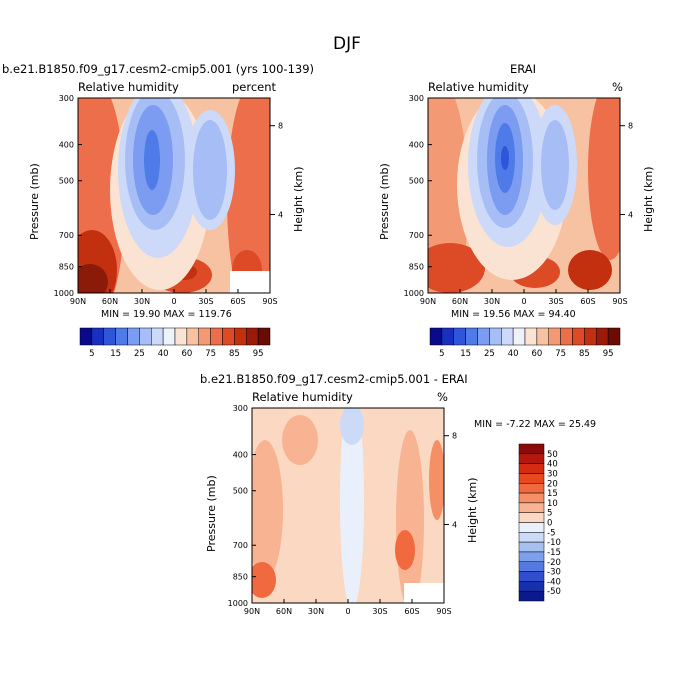  Describe the element at coordinates (454, 525) in the screenshot. I see `diff-ytick-right-label: 4` at that location.